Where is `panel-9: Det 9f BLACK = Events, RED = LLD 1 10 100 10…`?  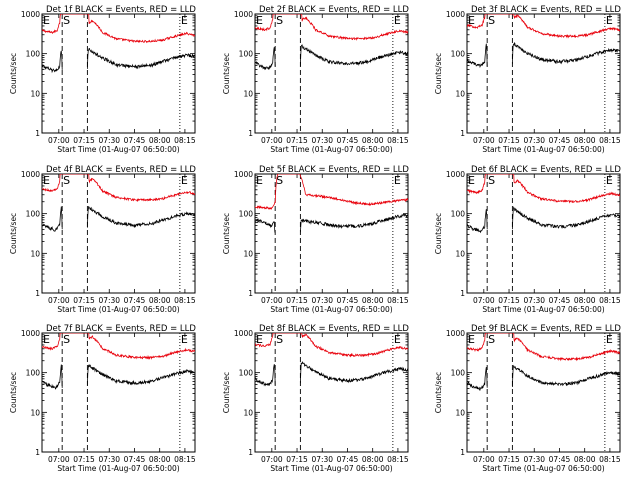
panel-9: Det 9f BLACK = Events, RED = LLD 1 10 100 10… is located at coordinates (527, 398).